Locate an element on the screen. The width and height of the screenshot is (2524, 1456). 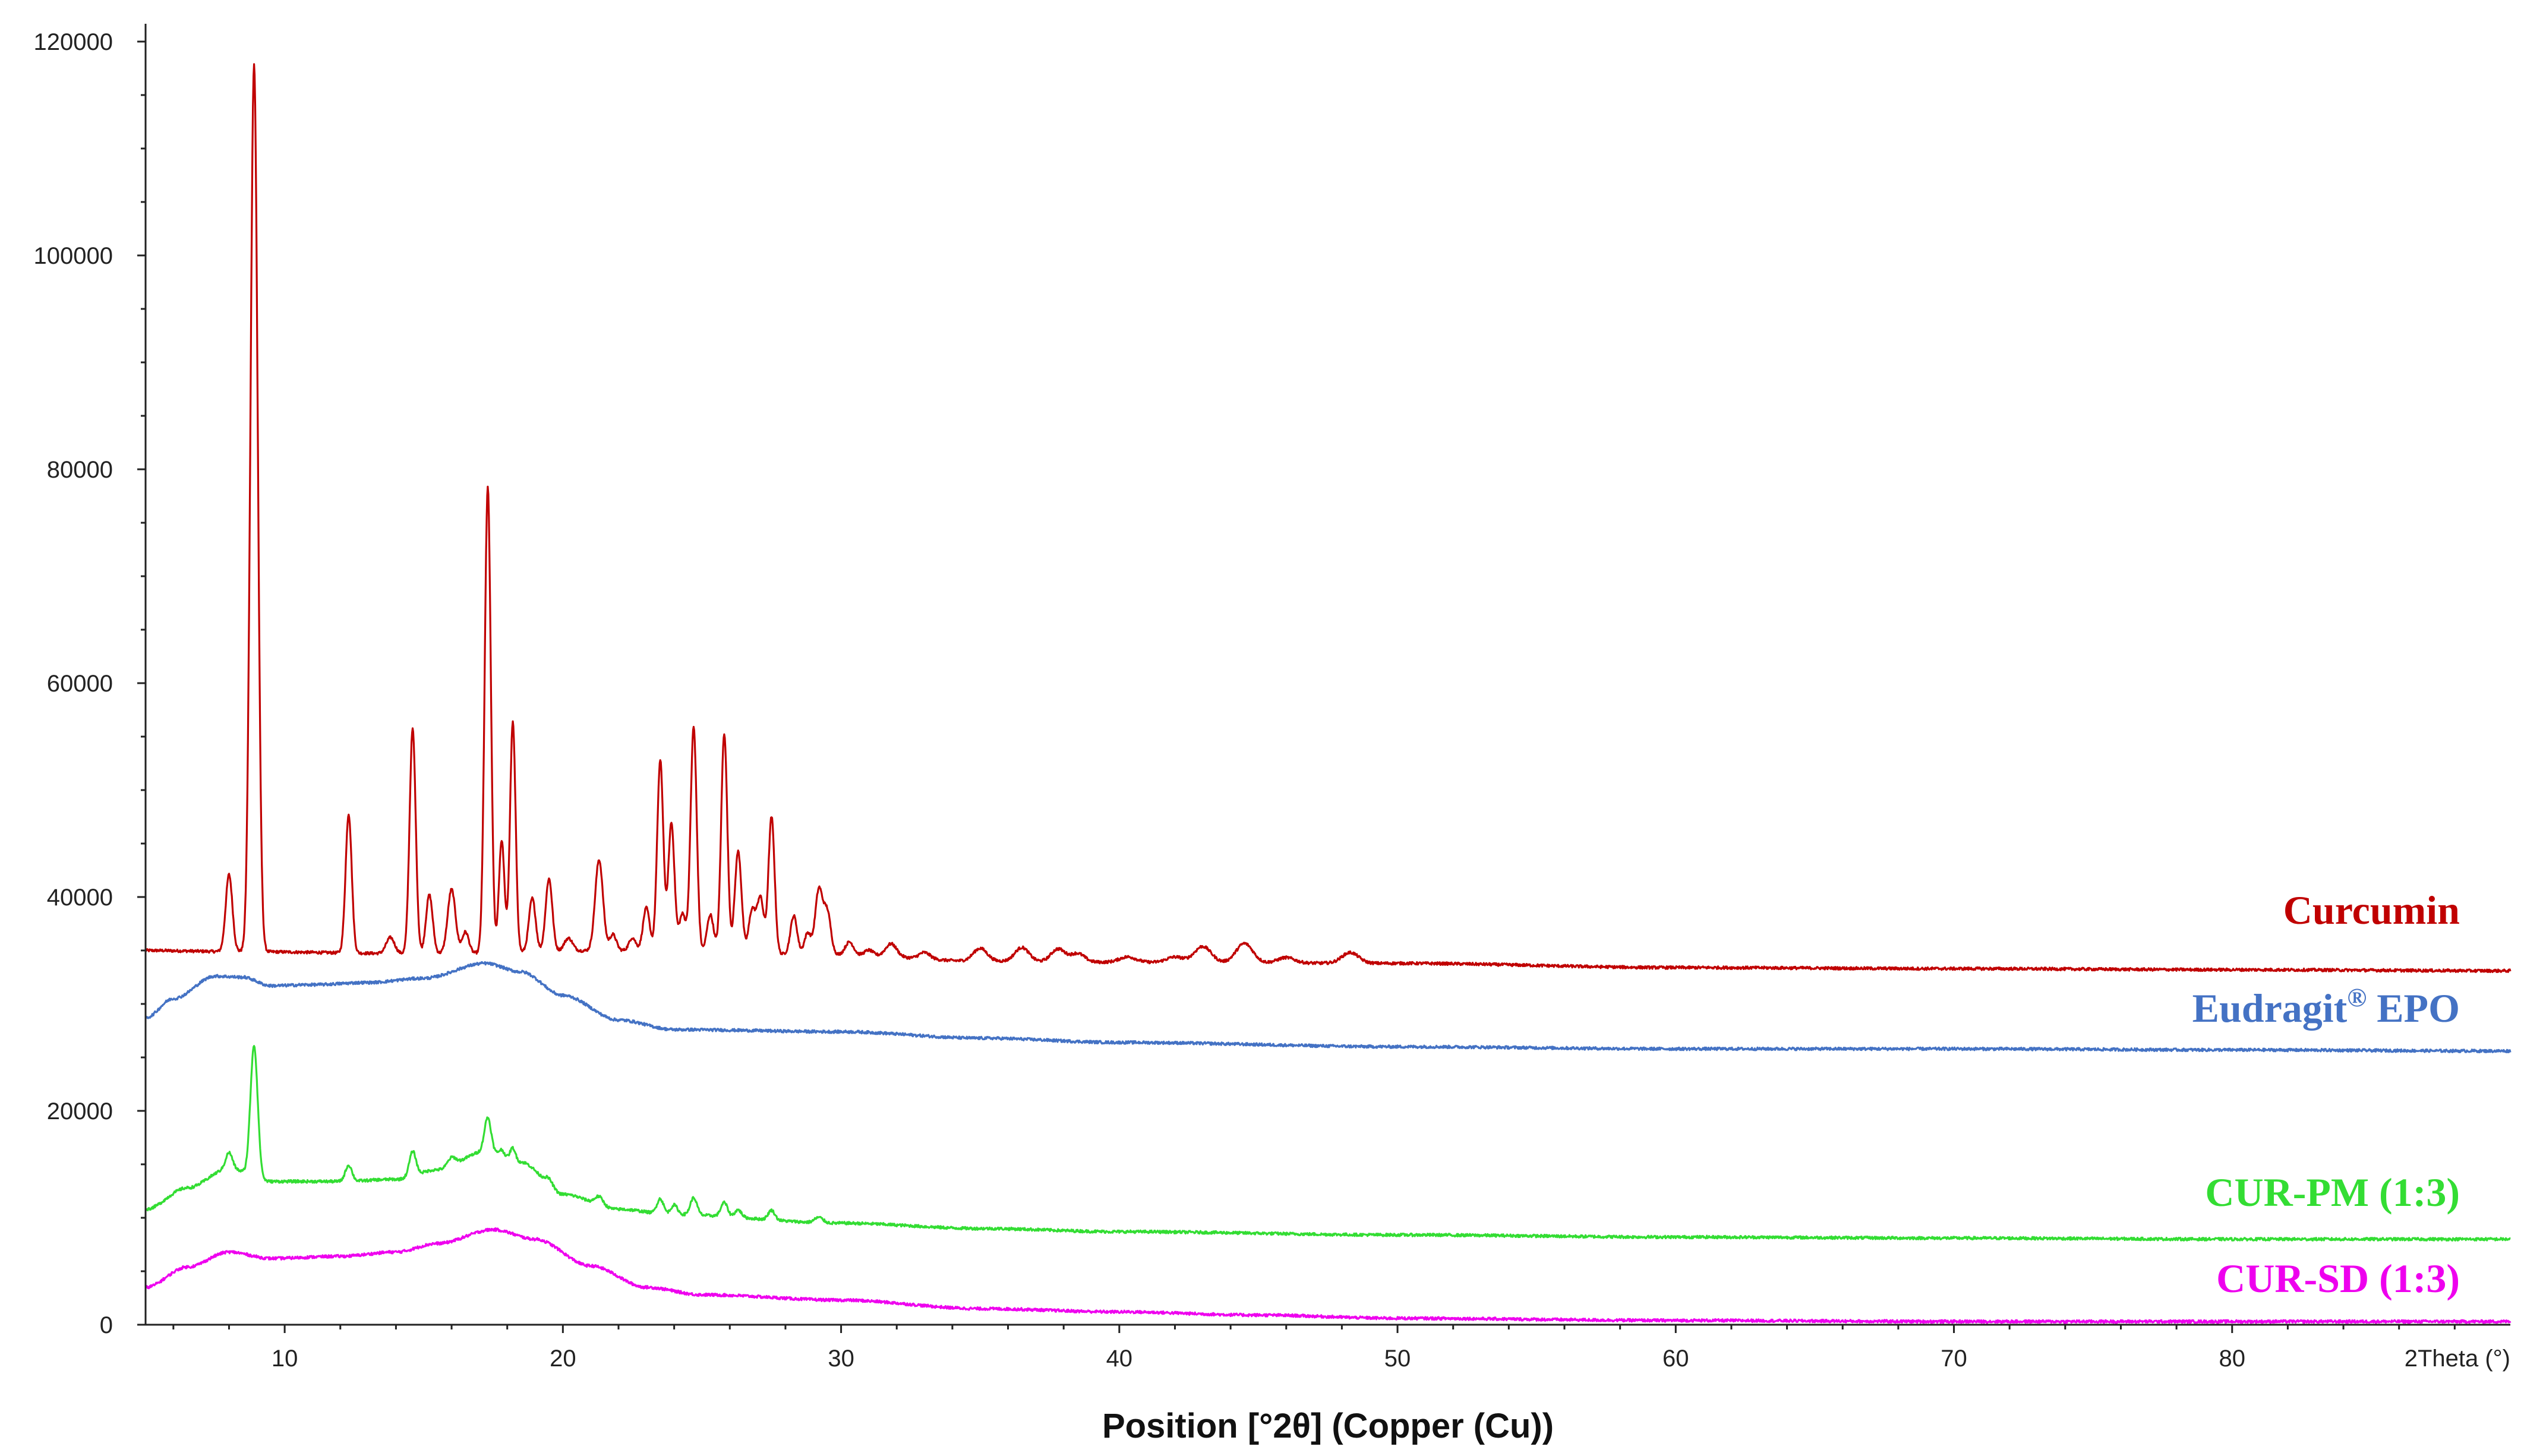
x-tick-label: 20 is located at coordinates (563, 1359).